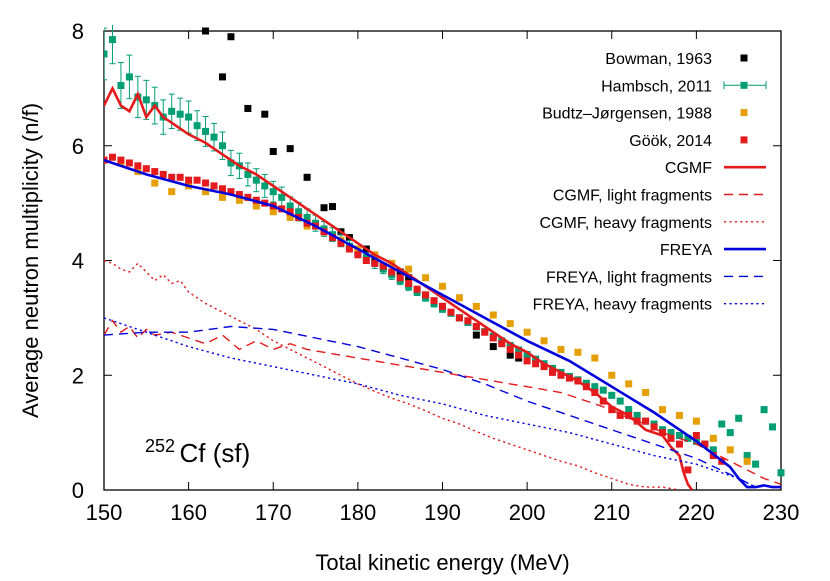 This screenshot has width=830, height=581. I want to click on x-tick-label: 200, so click(527, 512).